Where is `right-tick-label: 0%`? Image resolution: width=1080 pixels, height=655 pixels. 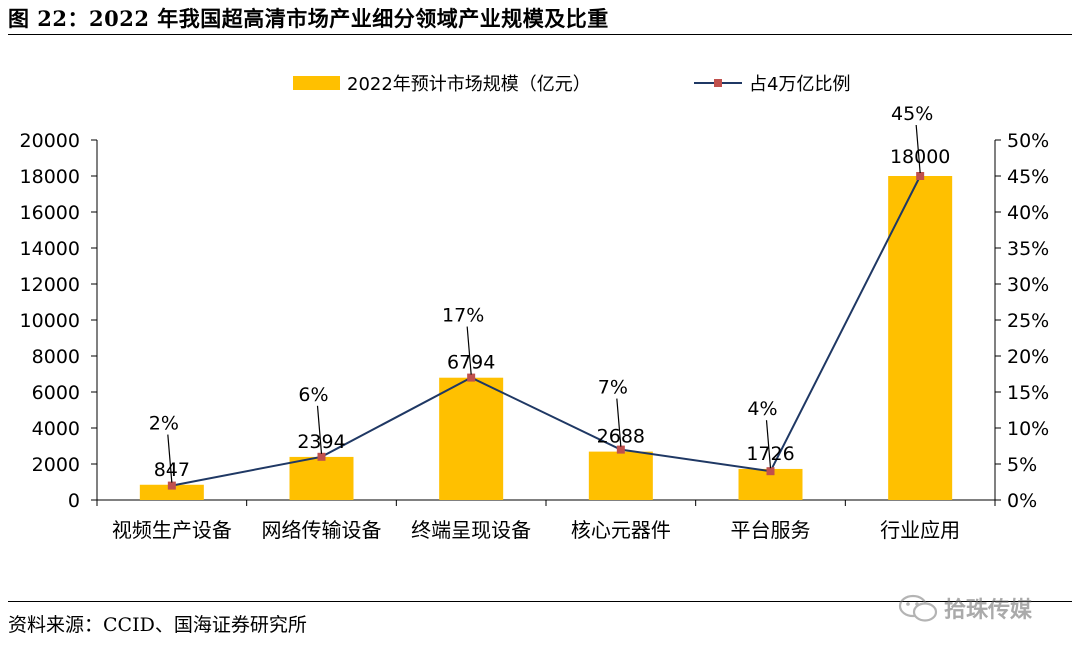 right-tick-label: 0% is located at coordinates (1022, 501).